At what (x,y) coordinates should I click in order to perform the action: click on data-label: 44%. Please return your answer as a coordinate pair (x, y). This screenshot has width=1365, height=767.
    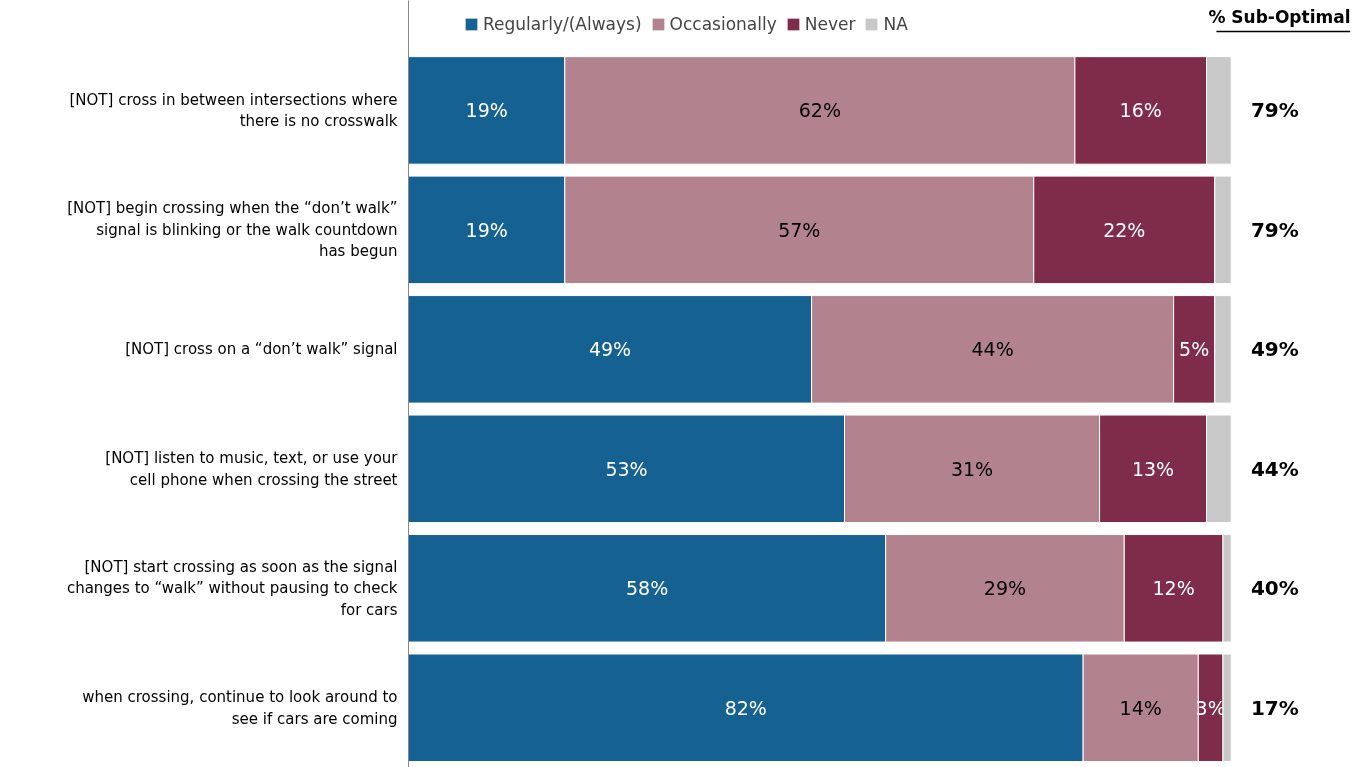
    Looking at the image, I should click on (992, 349).